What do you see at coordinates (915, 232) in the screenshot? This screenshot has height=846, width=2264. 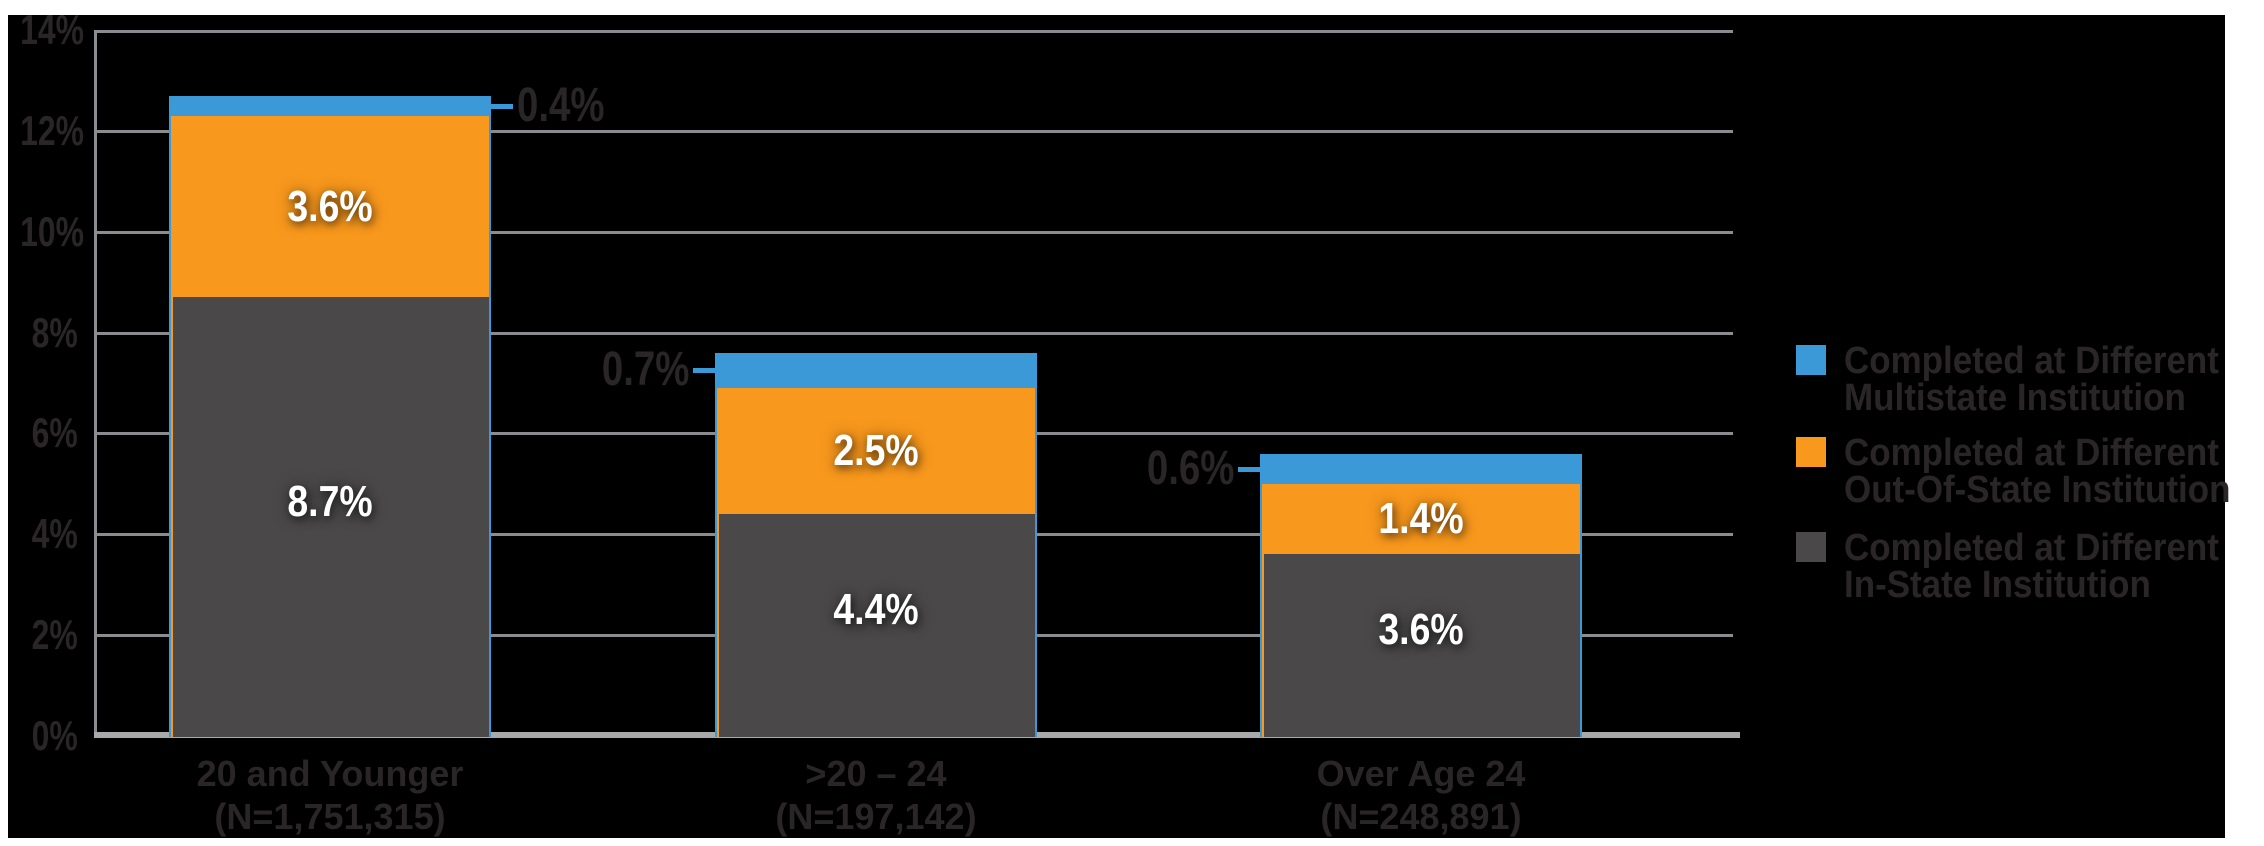 I see `gridline-10%` at bounding box center [915, 232].